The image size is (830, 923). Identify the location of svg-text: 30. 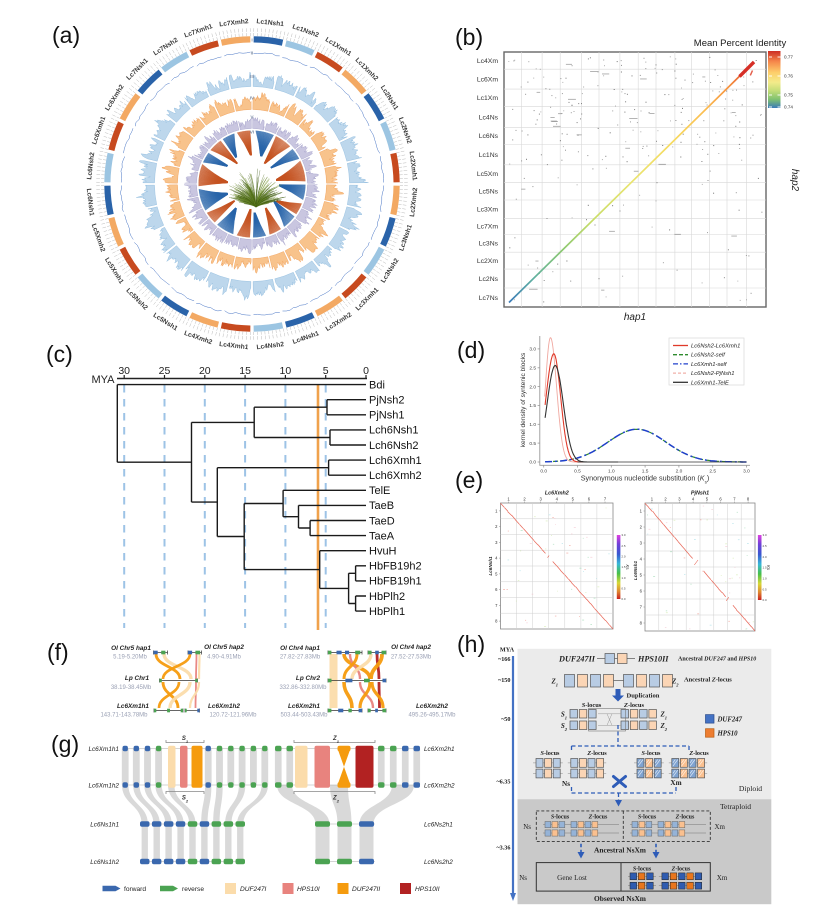
(124, 371).